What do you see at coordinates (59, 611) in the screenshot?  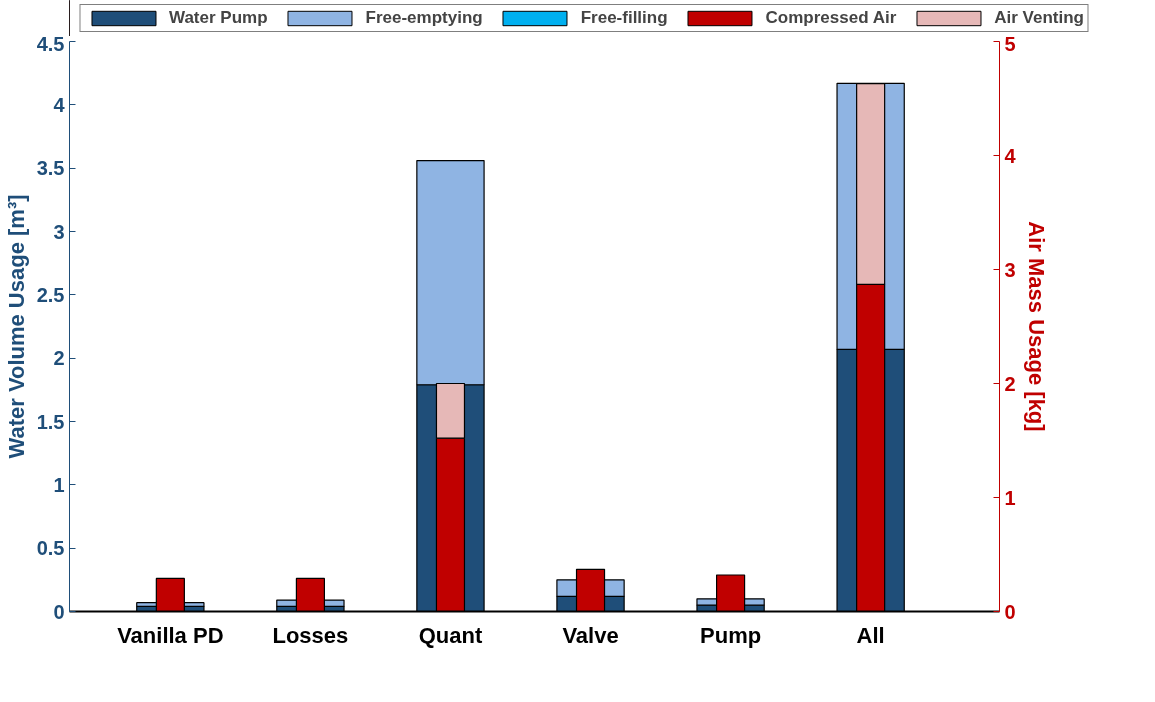 I see `y-tick-label: 0` at bounding box center [59, 611].